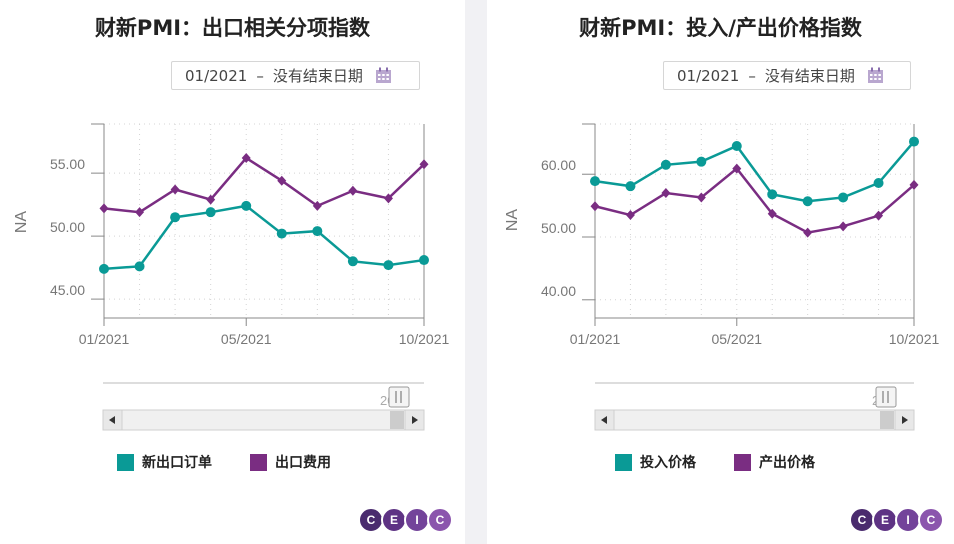 This screenshot has width=954, height=544. I want to click on chart-legend: 新出口订单 出口费用, so click(243, 462).